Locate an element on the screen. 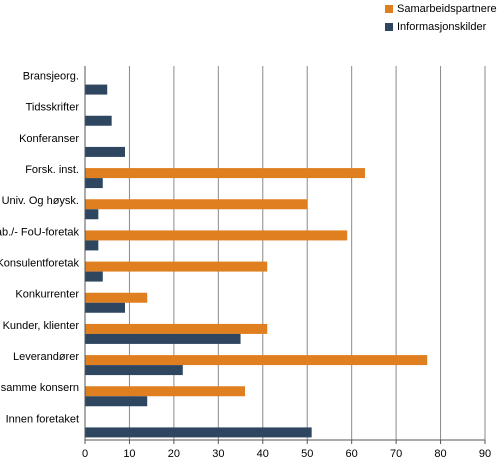 The width and height of the screenshot is (500, 474). legend: Samarbeidspartnere Informasjonskilder is located at coordinates (441, 18).